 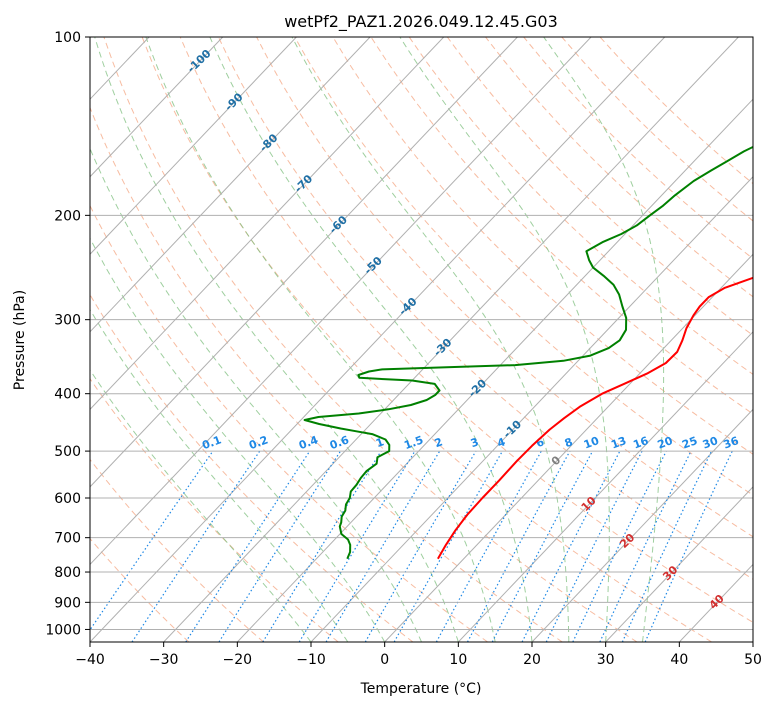 What do you see at coordinates (421, 22) in the screenshot?
I see `chart-title: wetPf2_PAZ1.2026.049.12.45.G03` at bounding box center [421, 22].